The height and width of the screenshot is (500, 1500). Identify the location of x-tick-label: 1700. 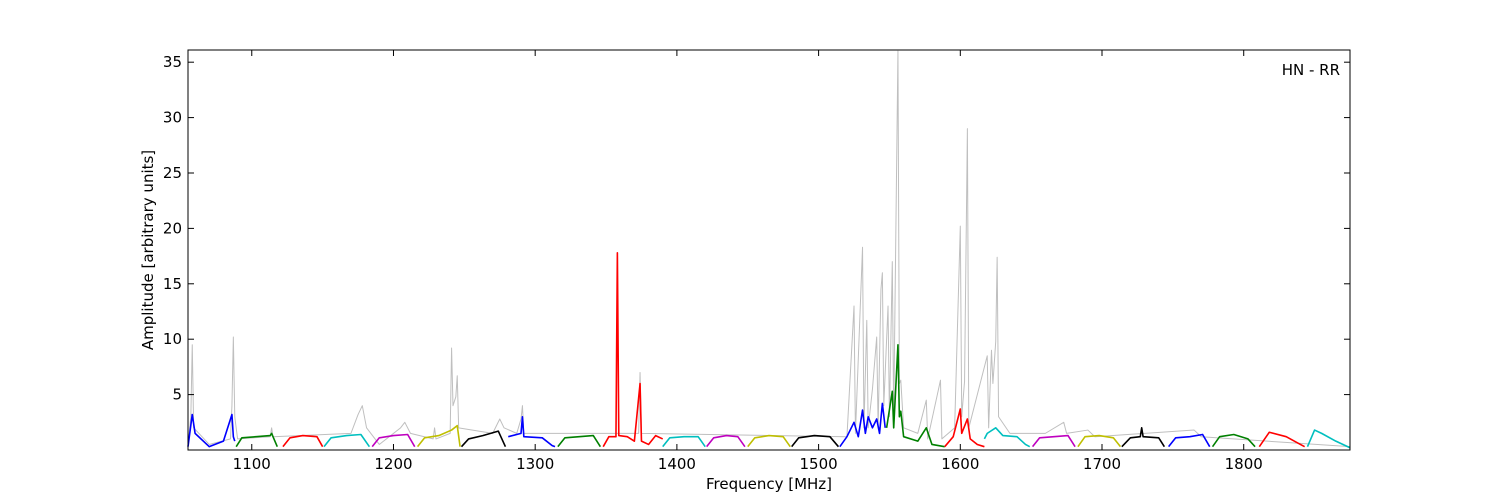
(1102, 464).